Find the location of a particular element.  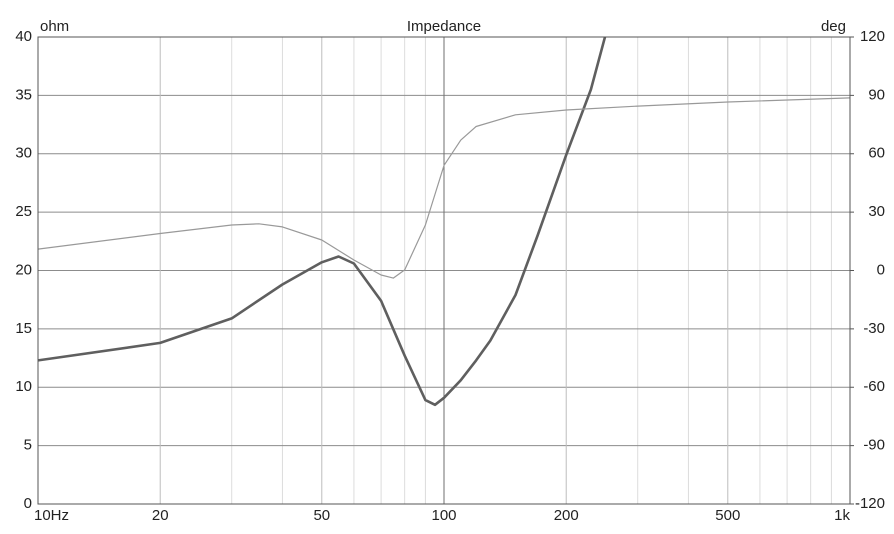

y-tick-label: 5 is located at coordinates (28, 445).